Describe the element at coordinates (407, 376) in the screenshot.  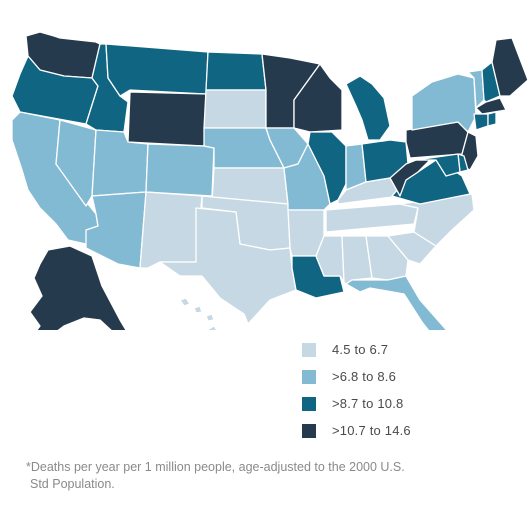
I see `legend-item-2: >6.8 to 8.6` at that location.